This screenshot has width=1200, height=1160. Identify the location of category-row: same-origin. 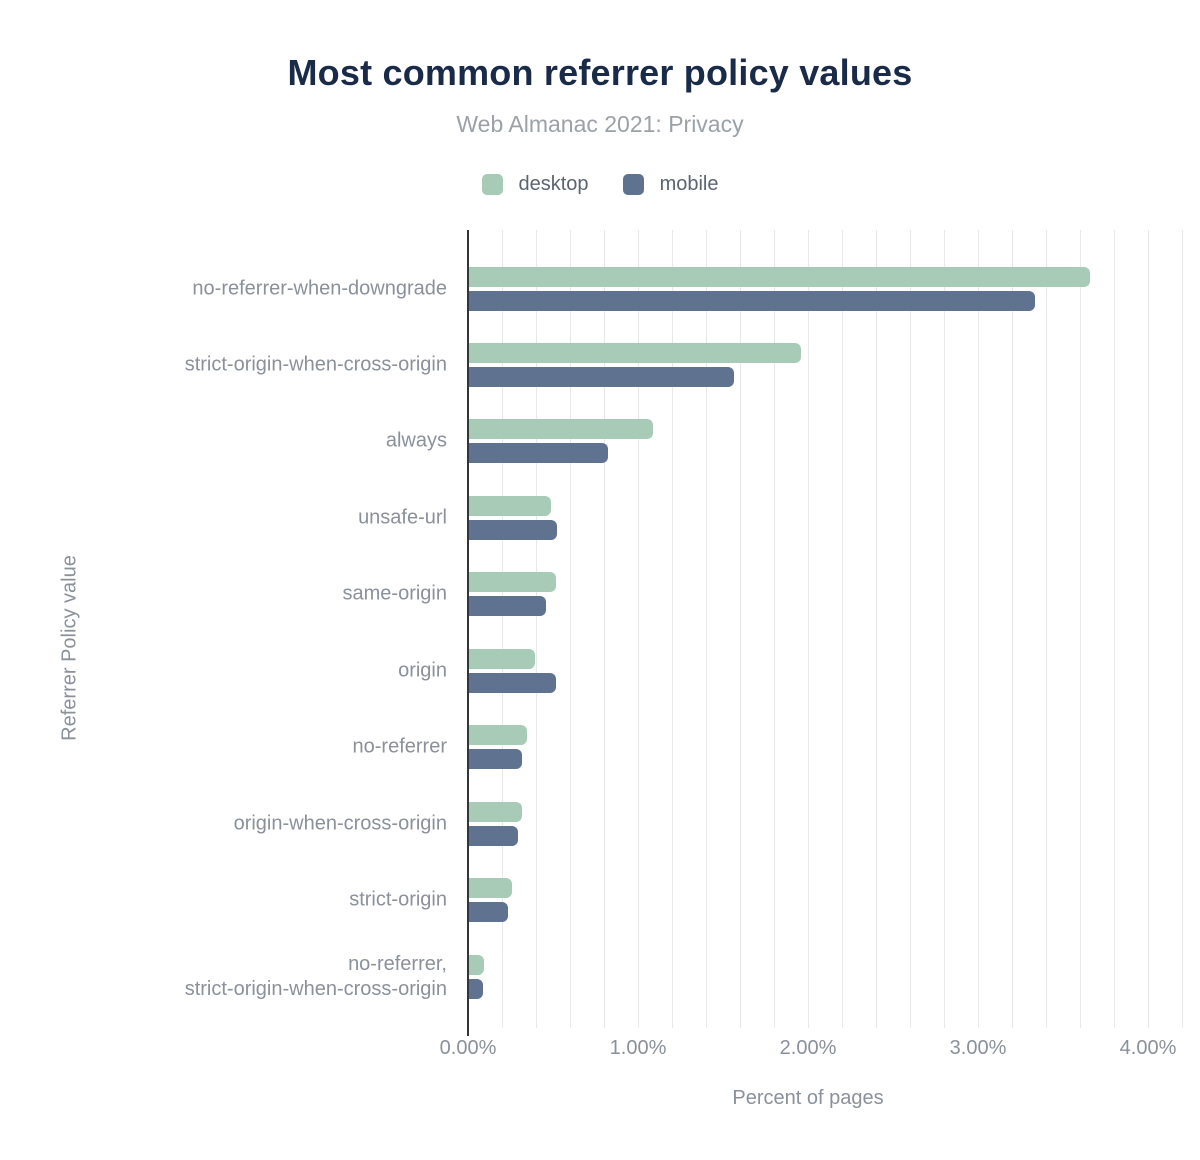
(600, 594).